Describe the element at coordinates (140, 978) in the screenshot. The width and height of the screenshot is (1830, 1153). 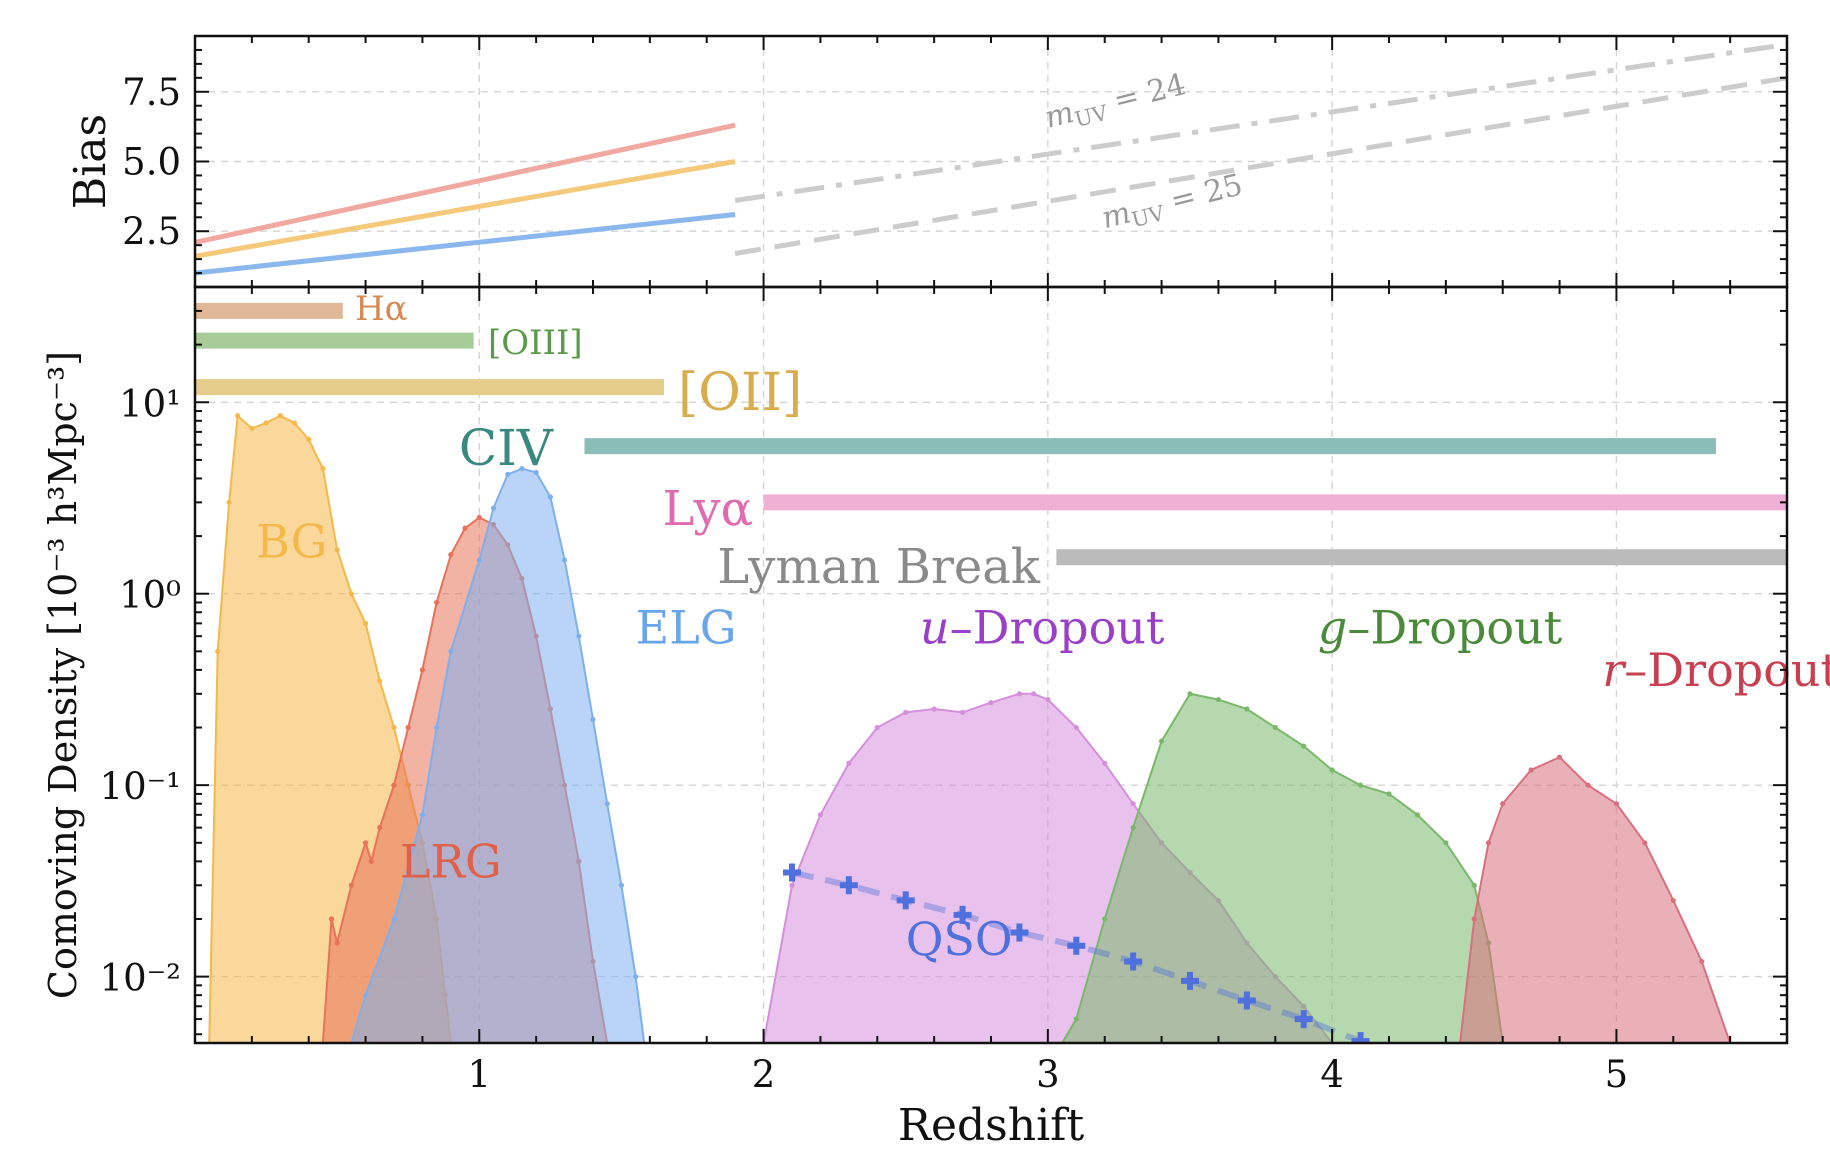
I see `density-y-tick-label: 10⁻²` at that location.